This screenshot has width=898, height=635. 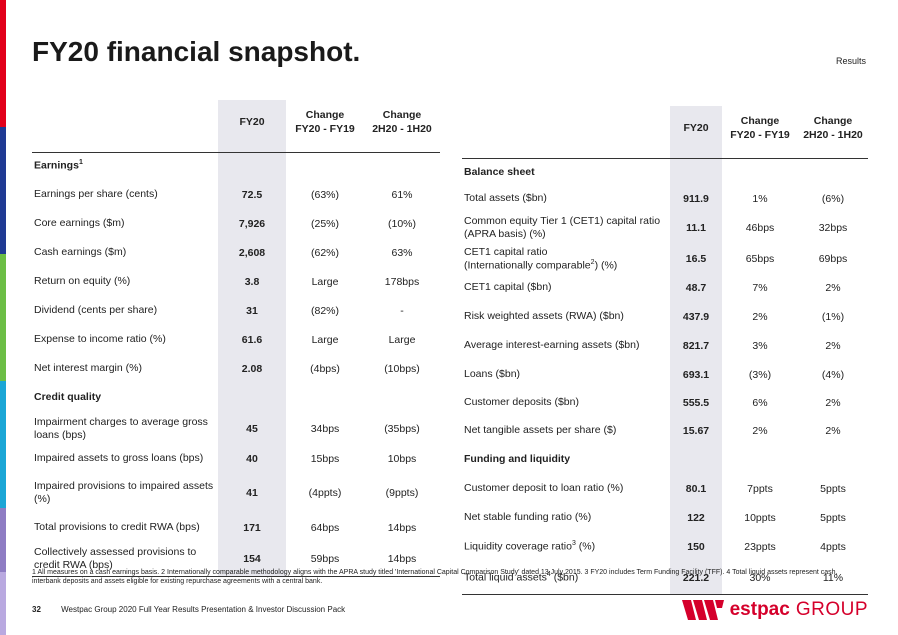 I want to click on table-row: Return on equity (%) 3.8 Large 178bps, so click(x=236, y=282).